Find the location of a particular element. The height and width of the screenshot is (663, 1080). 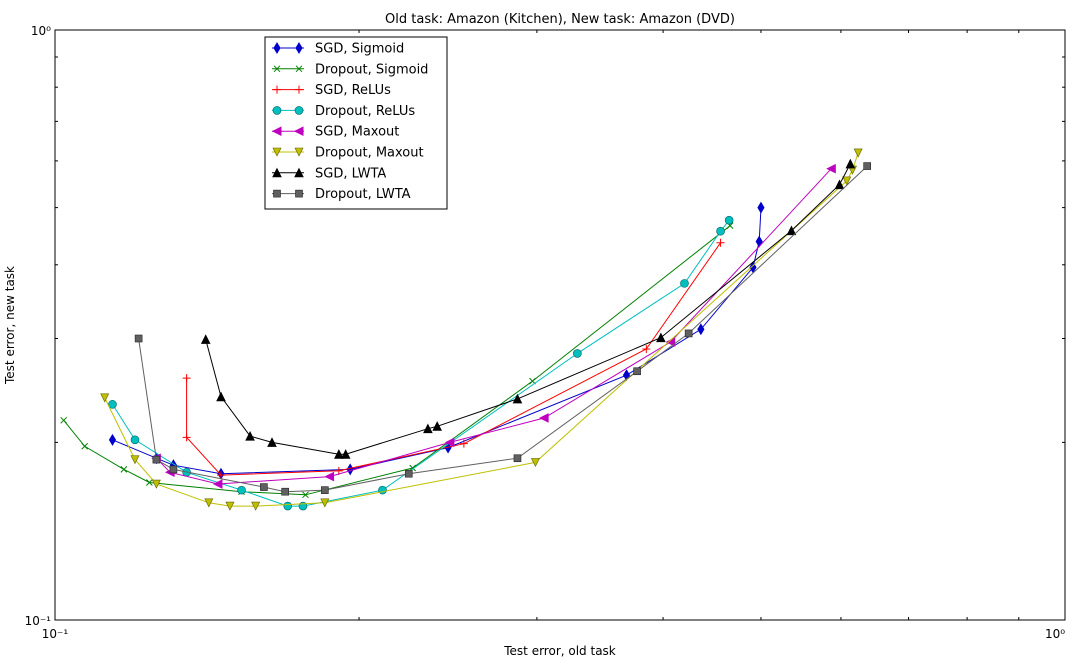

x-tick-label-min: 10⁻¹ is located at coordinates (55, 634).